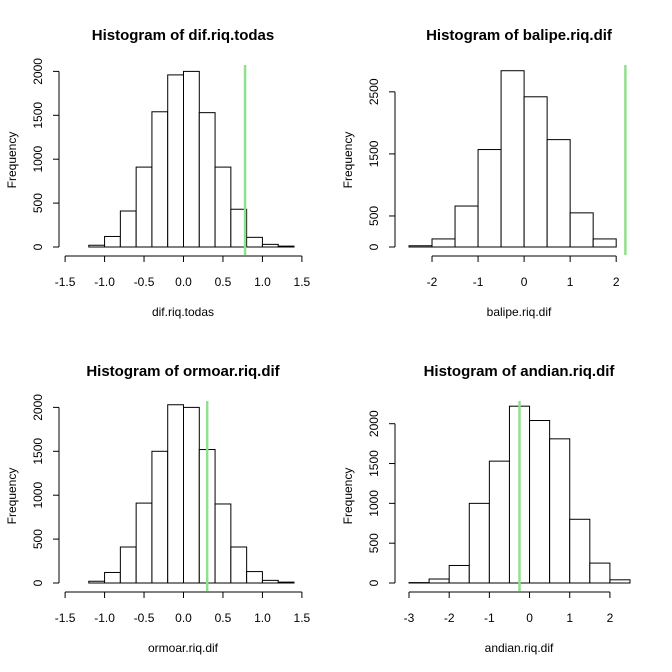  I want to click on x-tick-label: 0.5, so click(223, 618).